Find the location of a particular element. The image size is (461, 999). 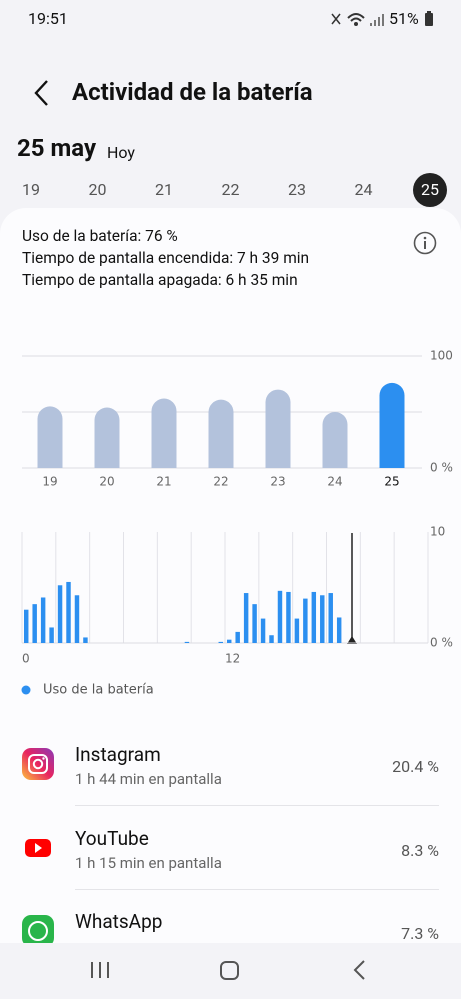

x-tick-label: 22 is located at coordinates (220, 482).